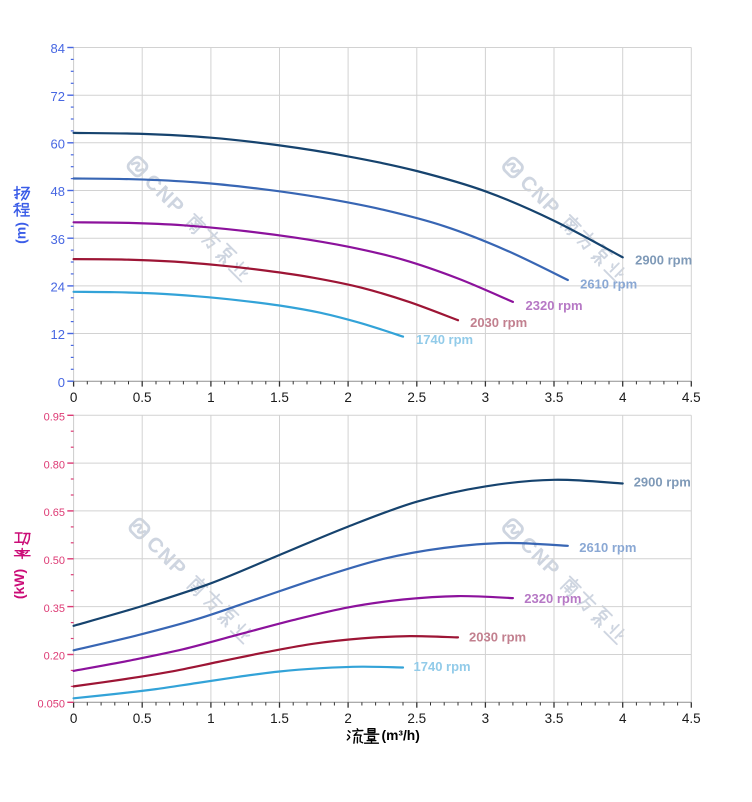 This screenshot has height=802, width=752. I want to click on svg-text: 24, so click(58, 287).